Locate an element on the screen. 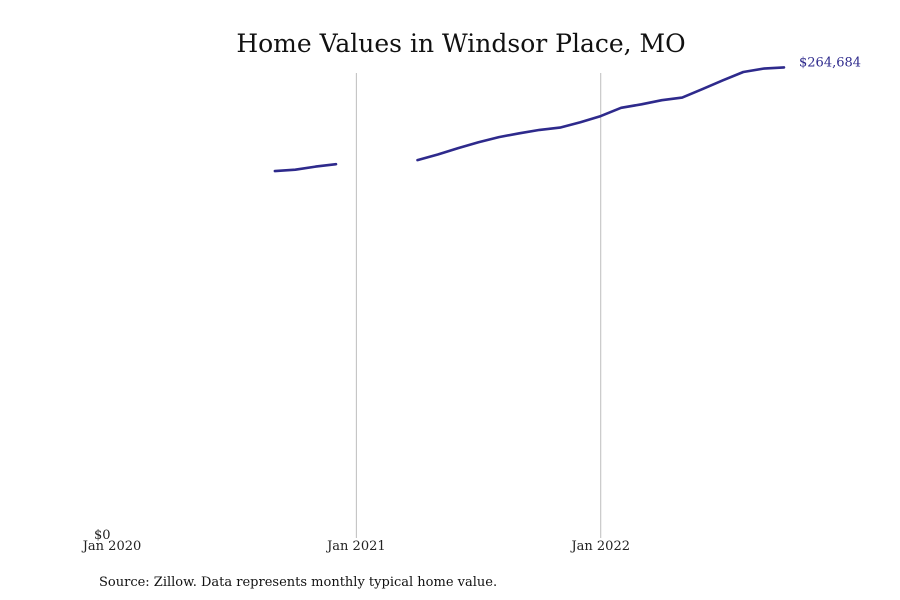  x-tick-label: Jan 2021 is located at coordinates (355, 546).